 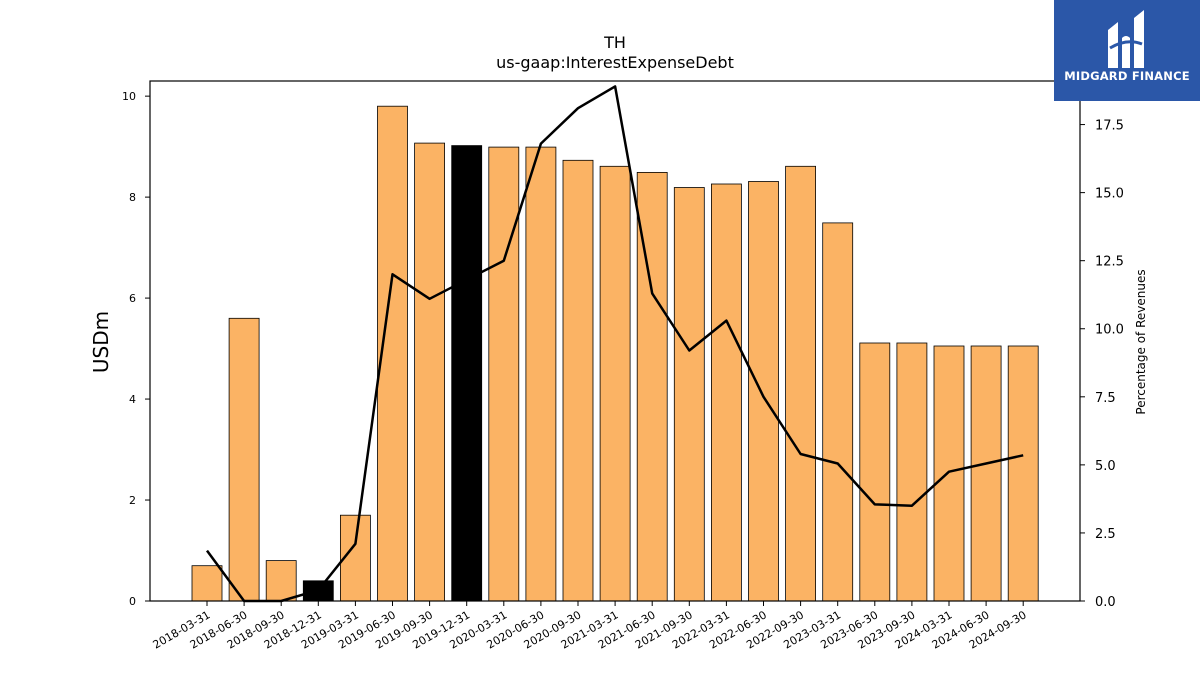 What do you see at coordinates (132, 601) in the screenshot?
I see `y-tick-label: 0` at bounding box center [132, 601].